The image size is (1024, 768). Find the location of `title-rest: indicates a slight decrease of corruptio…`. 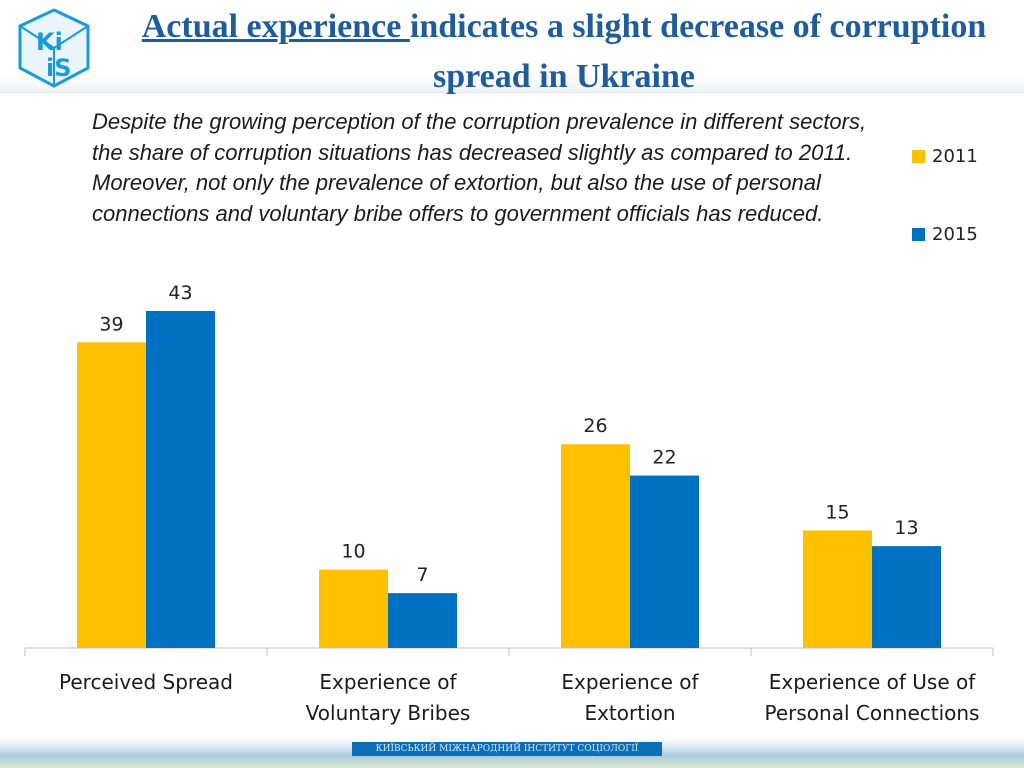

title-rest: indicates a slight decrease of corruptio… is located at coordinates (698, 51).